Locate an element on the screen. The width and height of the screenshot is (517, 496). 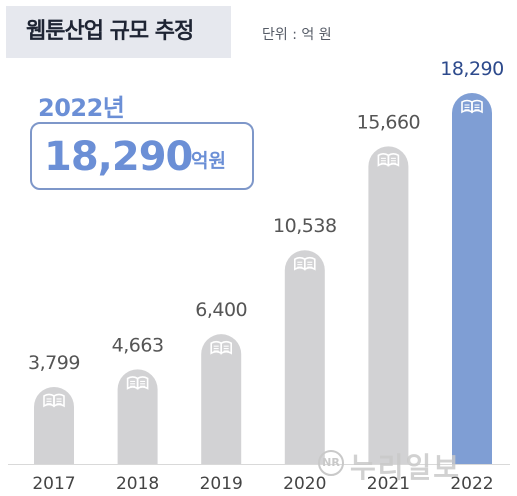
highlight-box is located at coordinates (142, 156).